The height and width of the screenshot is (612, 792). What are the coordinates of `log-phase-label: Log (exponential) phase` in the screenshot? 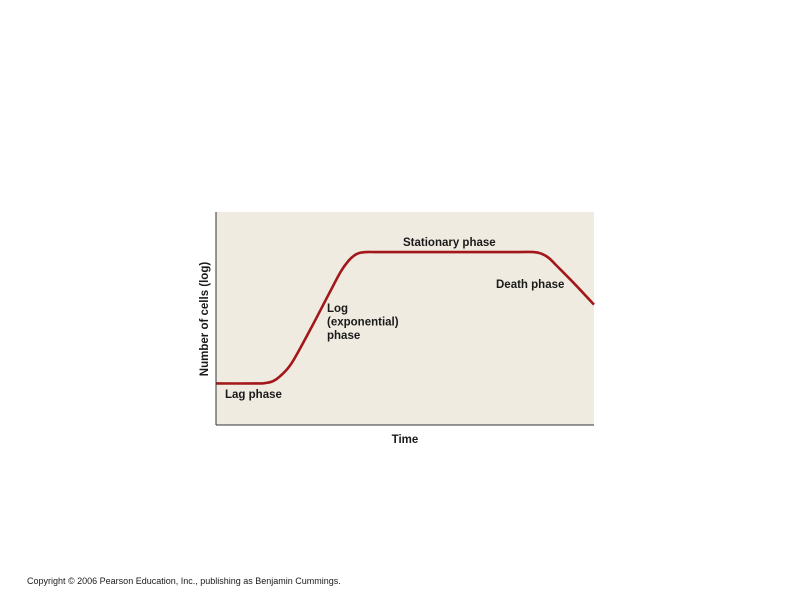 It's located at (364, 322).